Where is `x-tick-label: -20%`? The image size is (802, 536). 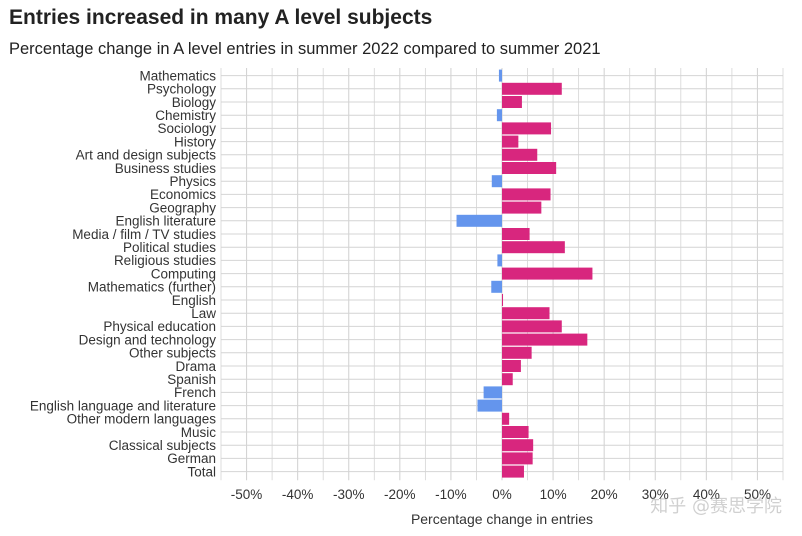 x-tick-label: -20% is located at coordinates (400, 494).